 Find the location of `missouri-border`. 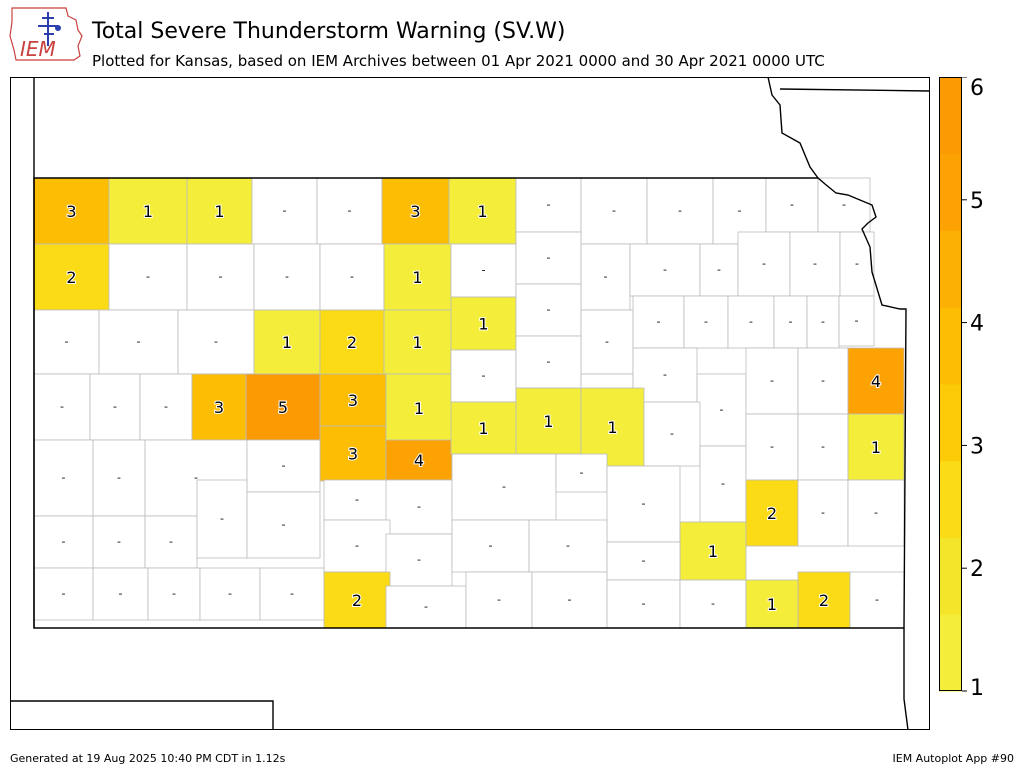

missouri-border is located at coordinates (906, 679).